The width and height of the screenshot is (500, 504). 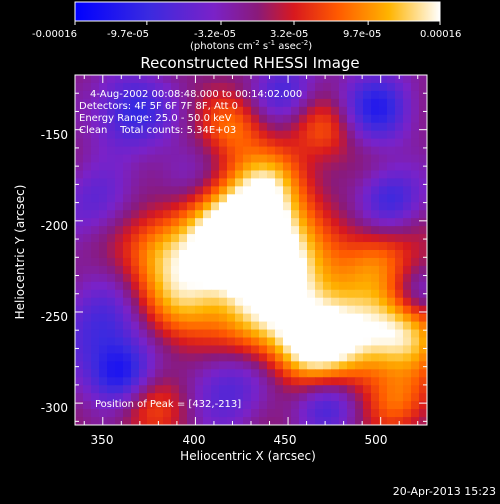 I want to click on x-axis-label: Heliocentric X (arcsec), so click(x=248, y=456).